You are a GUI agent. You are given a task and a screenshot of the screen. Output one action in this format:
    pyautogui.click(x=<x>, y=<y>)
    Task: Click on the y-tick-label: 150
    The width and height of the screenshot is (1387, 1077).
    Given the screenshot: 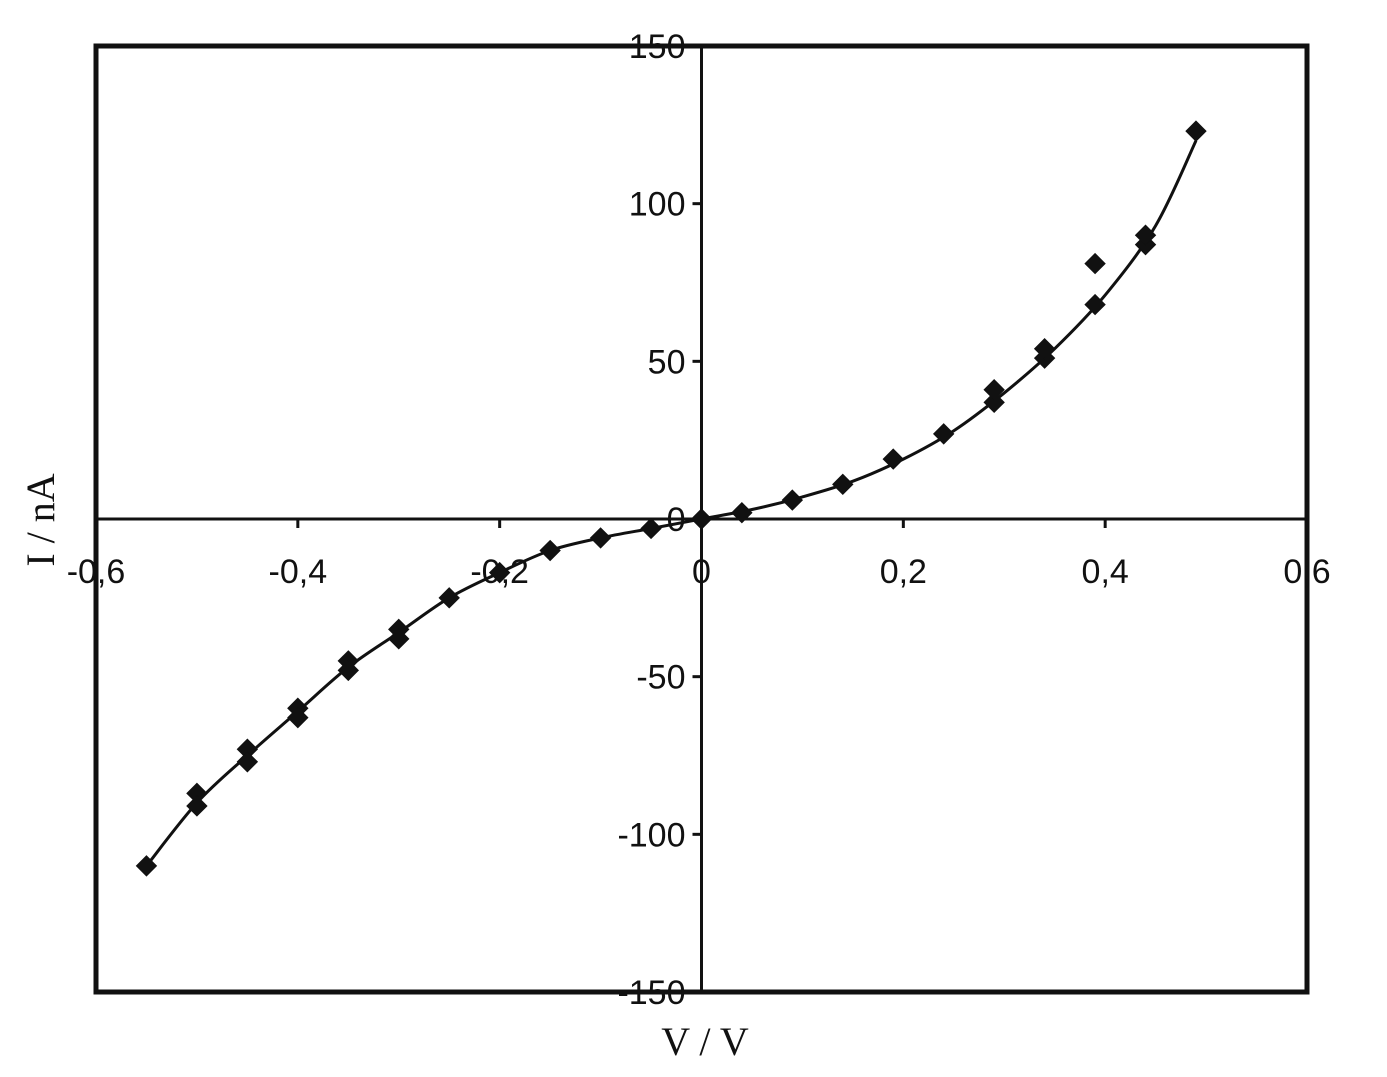 What is the action you would take?
    pyautogui.click(x=657, y=47)
    